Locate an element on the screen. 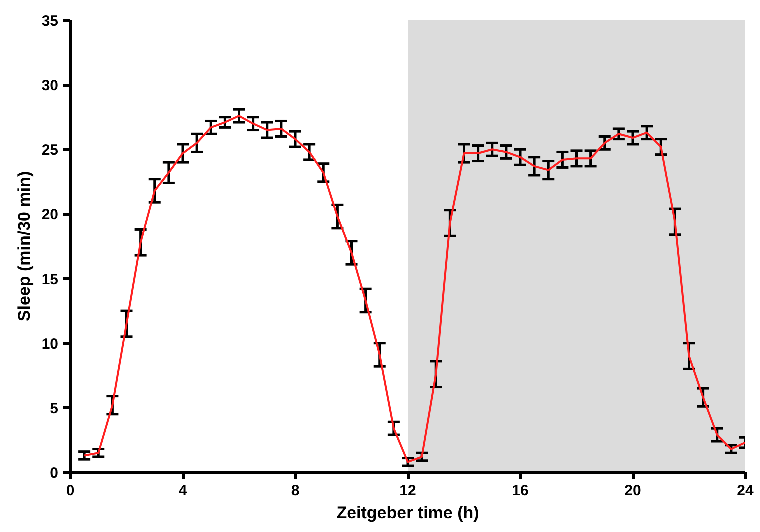 The image size is (760, 532). y-tick-label: 35 is located at coordinates (50, 21).